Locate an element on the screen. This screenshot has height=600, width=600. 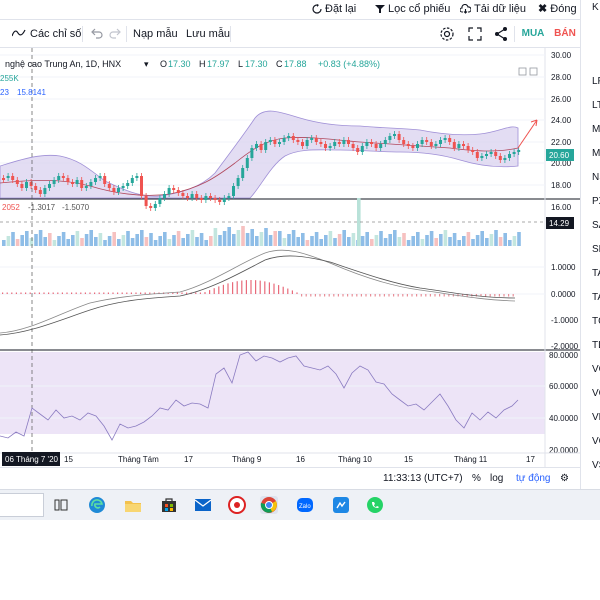
clock-display: 11:33:13 (UTC+7) is located at coordinates (423, 478).